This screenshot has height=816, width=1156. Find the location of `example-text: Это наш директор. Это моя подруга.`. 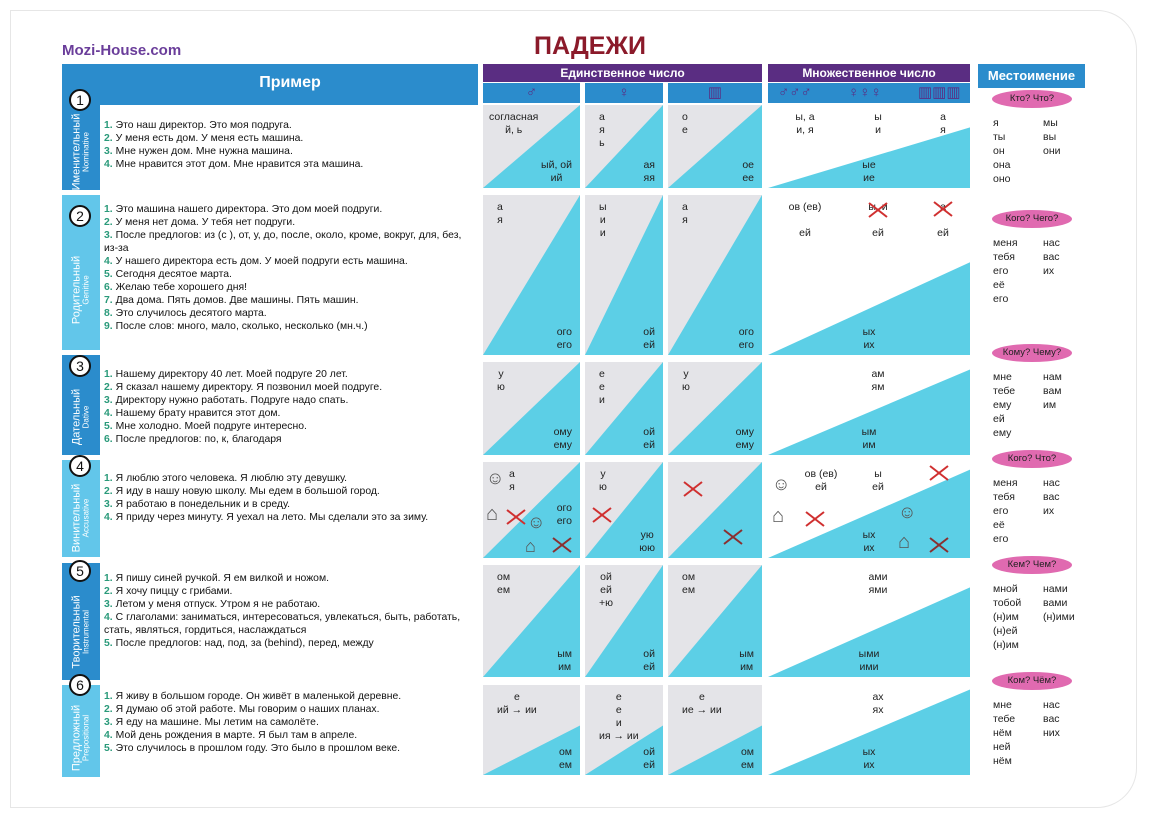

example-text: Это наш директор. Это моя подруга. is located at coordinates (203, 125).